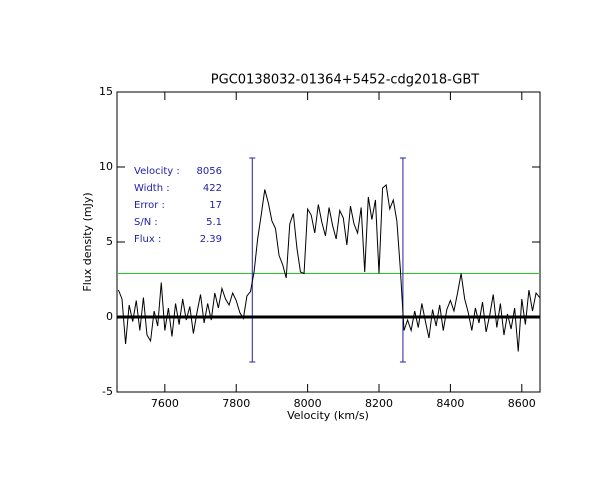 Image resolution: width=612 pixels, height=500 pixels. Describe the element at coordinates (106, 166) in the screenshot. I see `y-tick-label: 10` at that location.